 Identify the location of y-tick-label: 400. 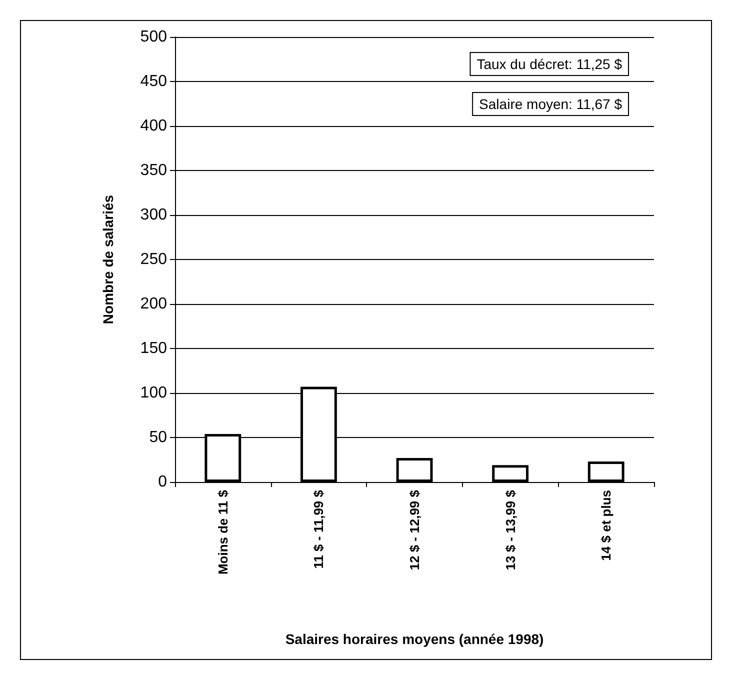
(154, 126).